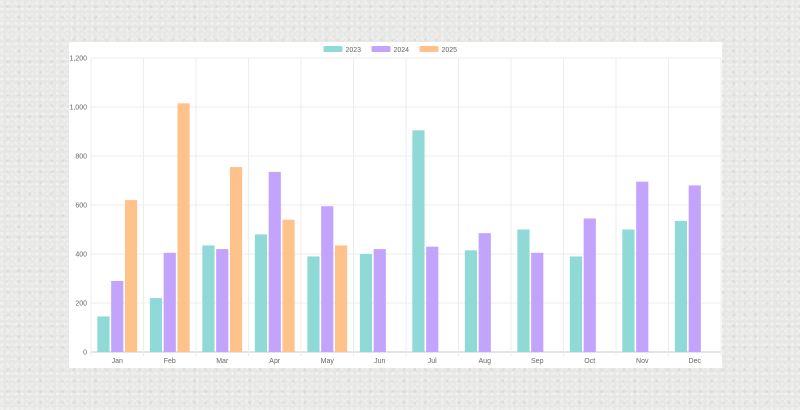  Describe the element at coordinates (78, 59) in the screenshot. I see `y-tick-label: 1,200` at that location.